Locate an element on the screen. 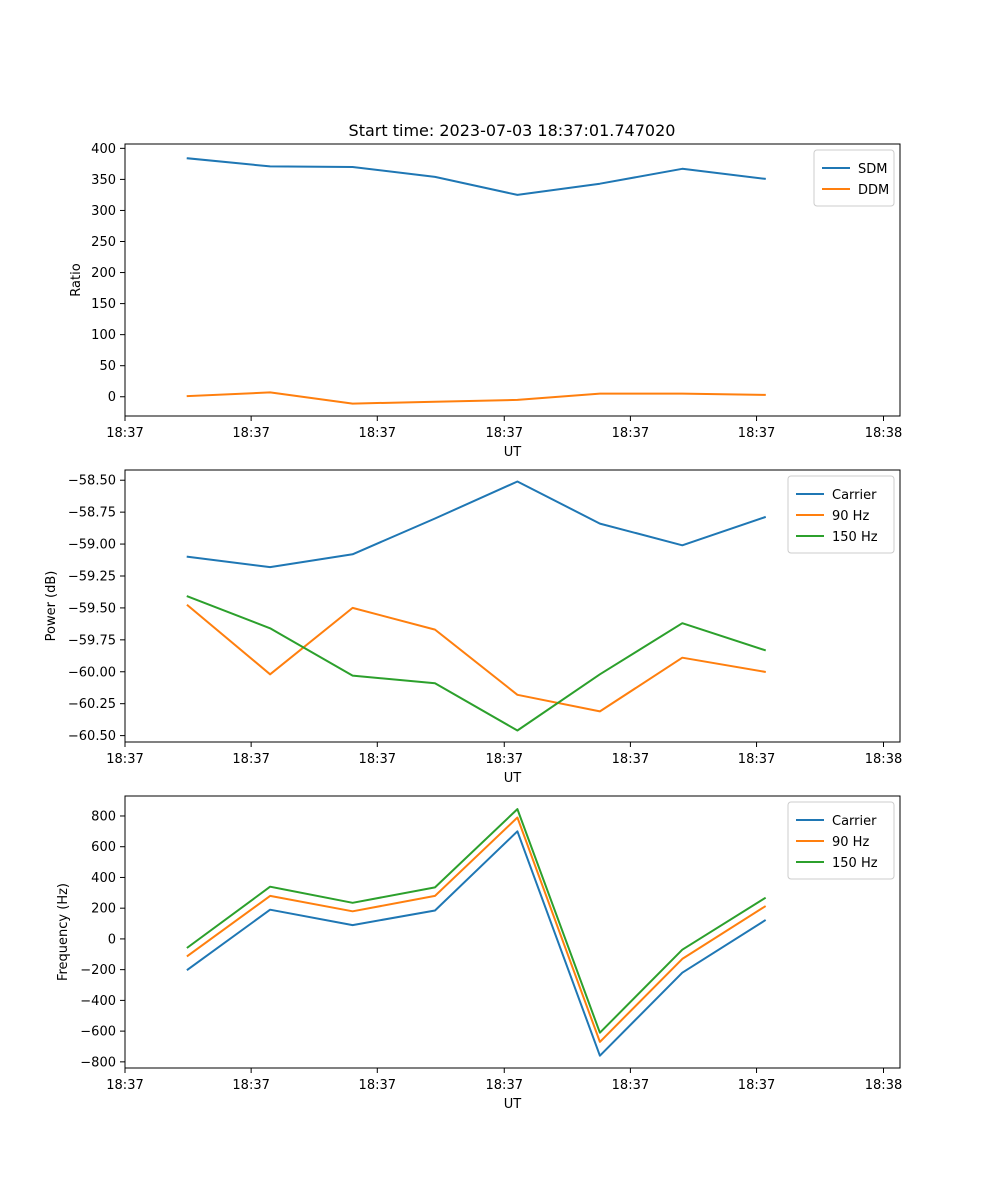 Image resolution: width=1000 pixels, height=1200 pixels. y-tick-label: −60.25 is located at coordinates (92, 704).